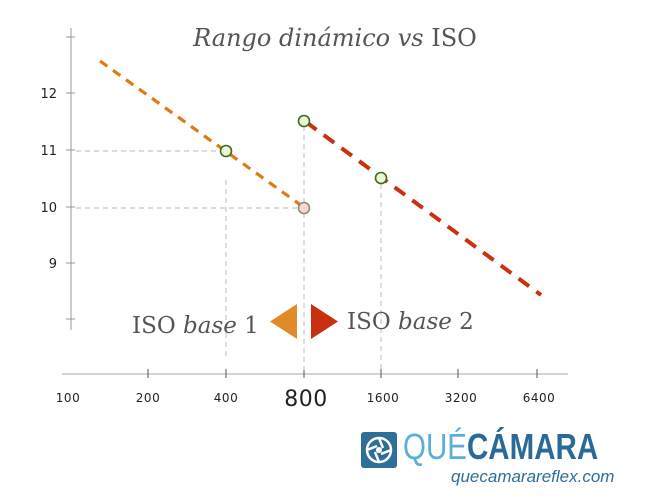 Image resolution: width=650 pixels, height=501 pixels. What do you see at coordinates (226, 398) in the screenshot?
I see `x-tick-400: 400` at bounding box center [226, 398].